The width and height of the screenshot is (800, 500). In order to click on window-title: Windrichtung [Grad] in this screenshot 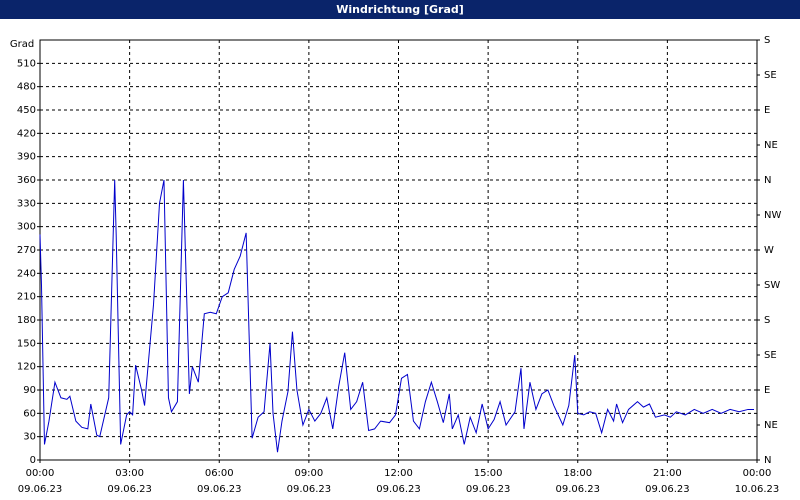, I will do `click(400, 9)`.